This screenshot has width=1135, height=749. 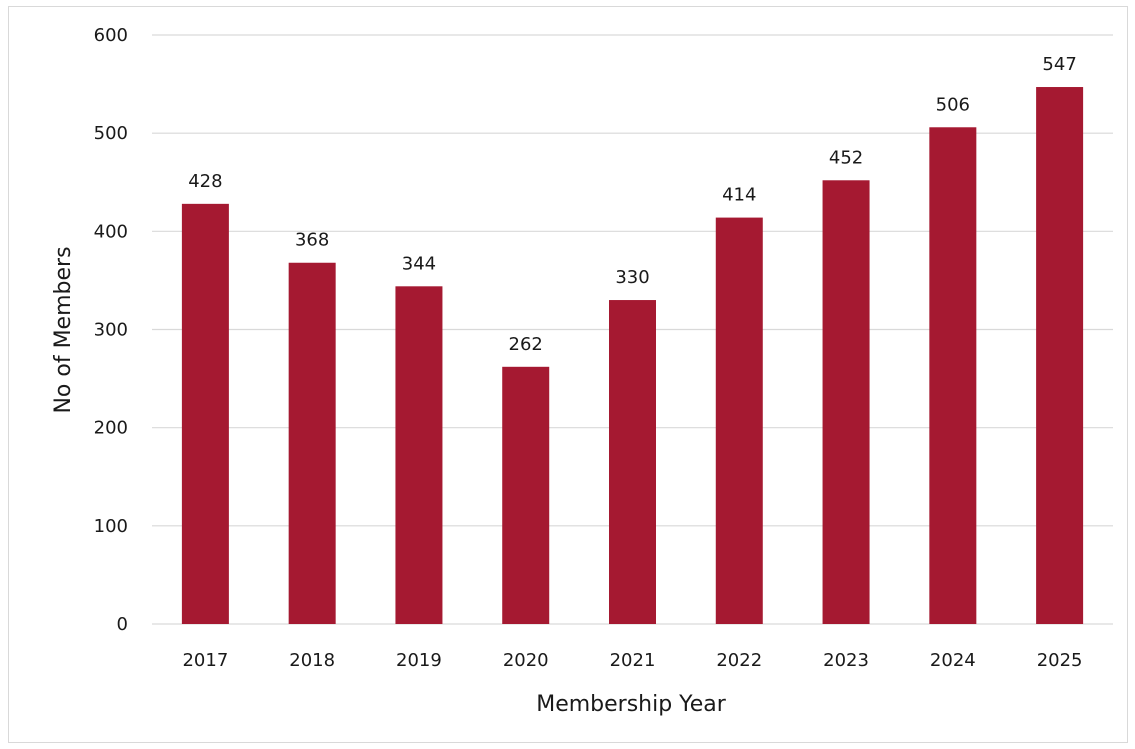 I want to click on y-axis-title: No of Members, so click(x=63, y=329).